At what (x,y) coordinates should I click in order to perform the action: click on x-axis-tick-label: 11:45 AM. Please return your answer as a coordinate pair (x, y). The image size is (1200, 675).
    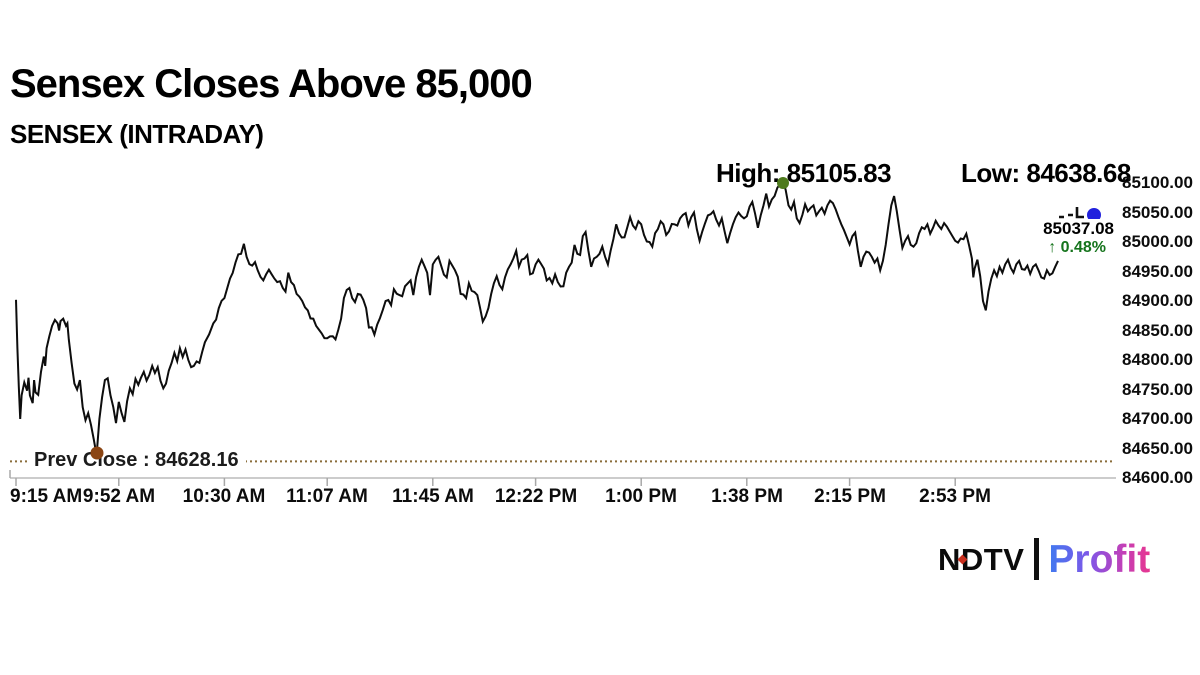
    Looking at the image, I should click on (433, 496).